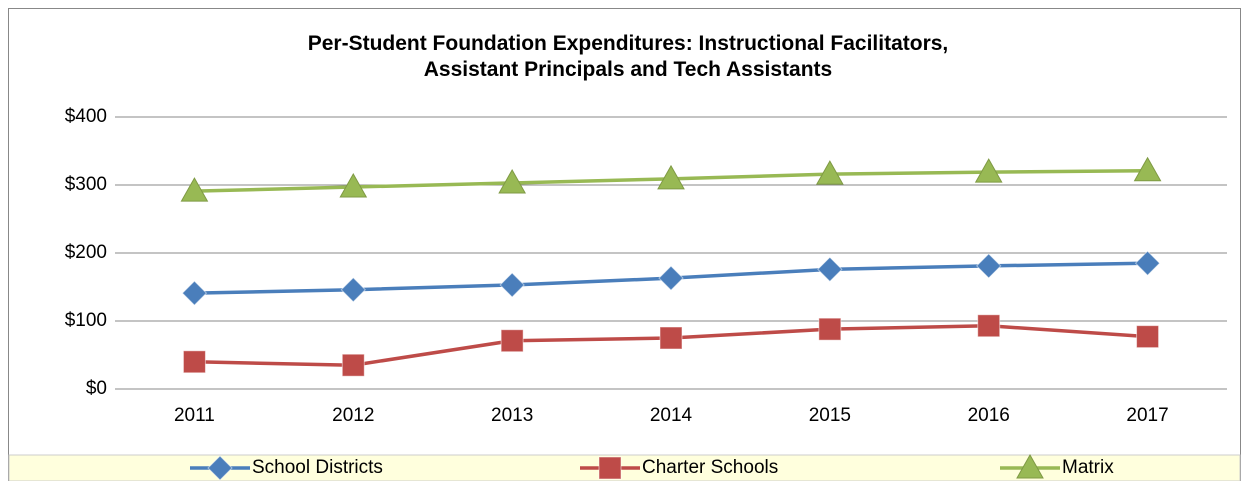 The image size is (1249, 481). Describe the element at coordinates (1088, 467) in the screenshot. I see `legend-label: Matrix` at that location.